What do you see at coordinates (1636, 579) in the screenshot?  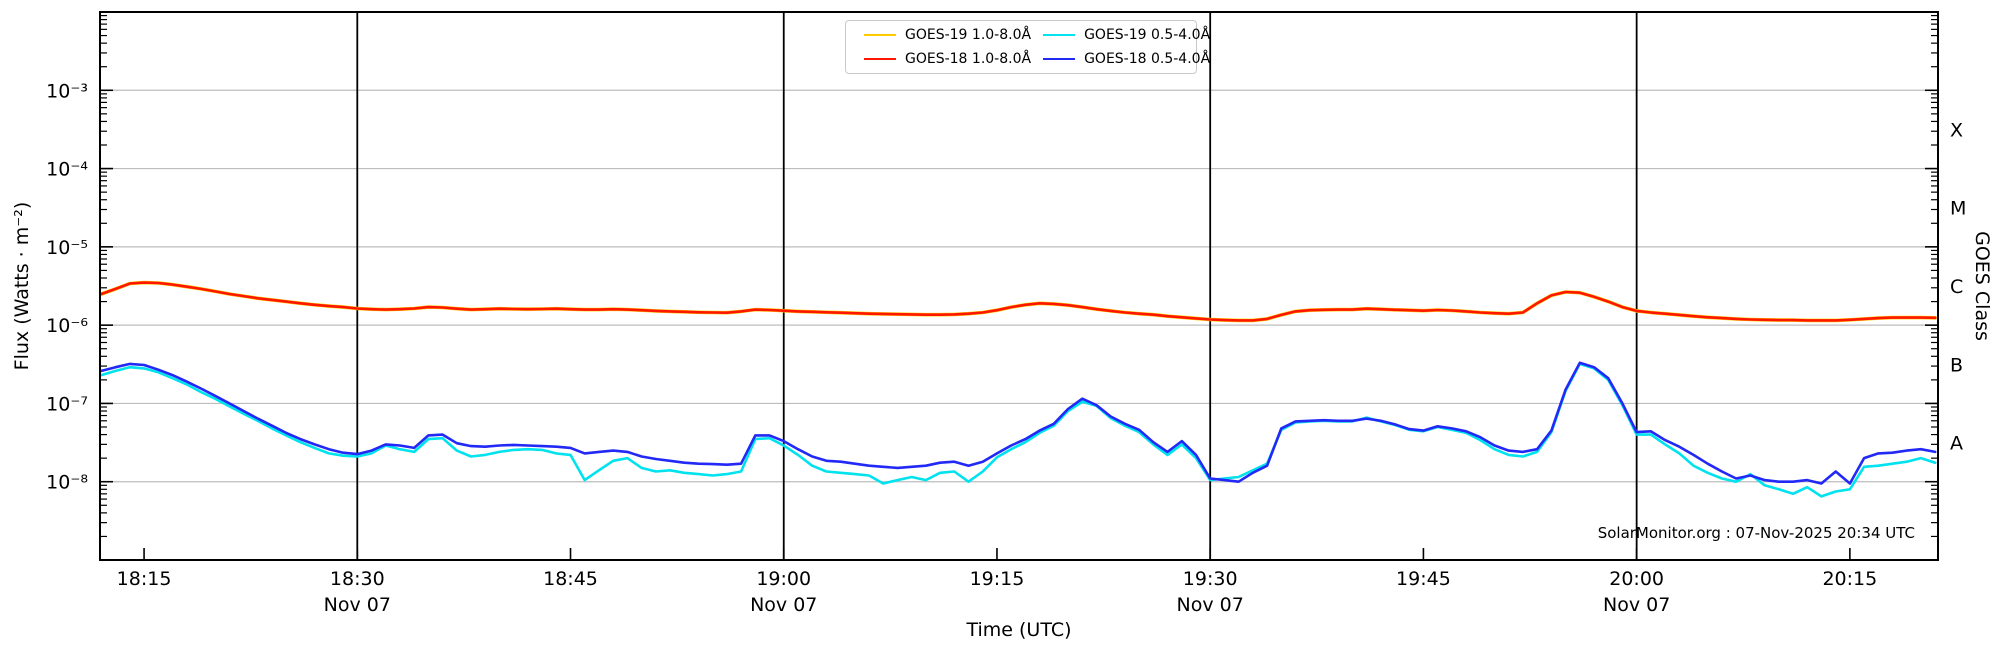 I see `x-tick-label: 20:00` at bounding box center [1636, 579].